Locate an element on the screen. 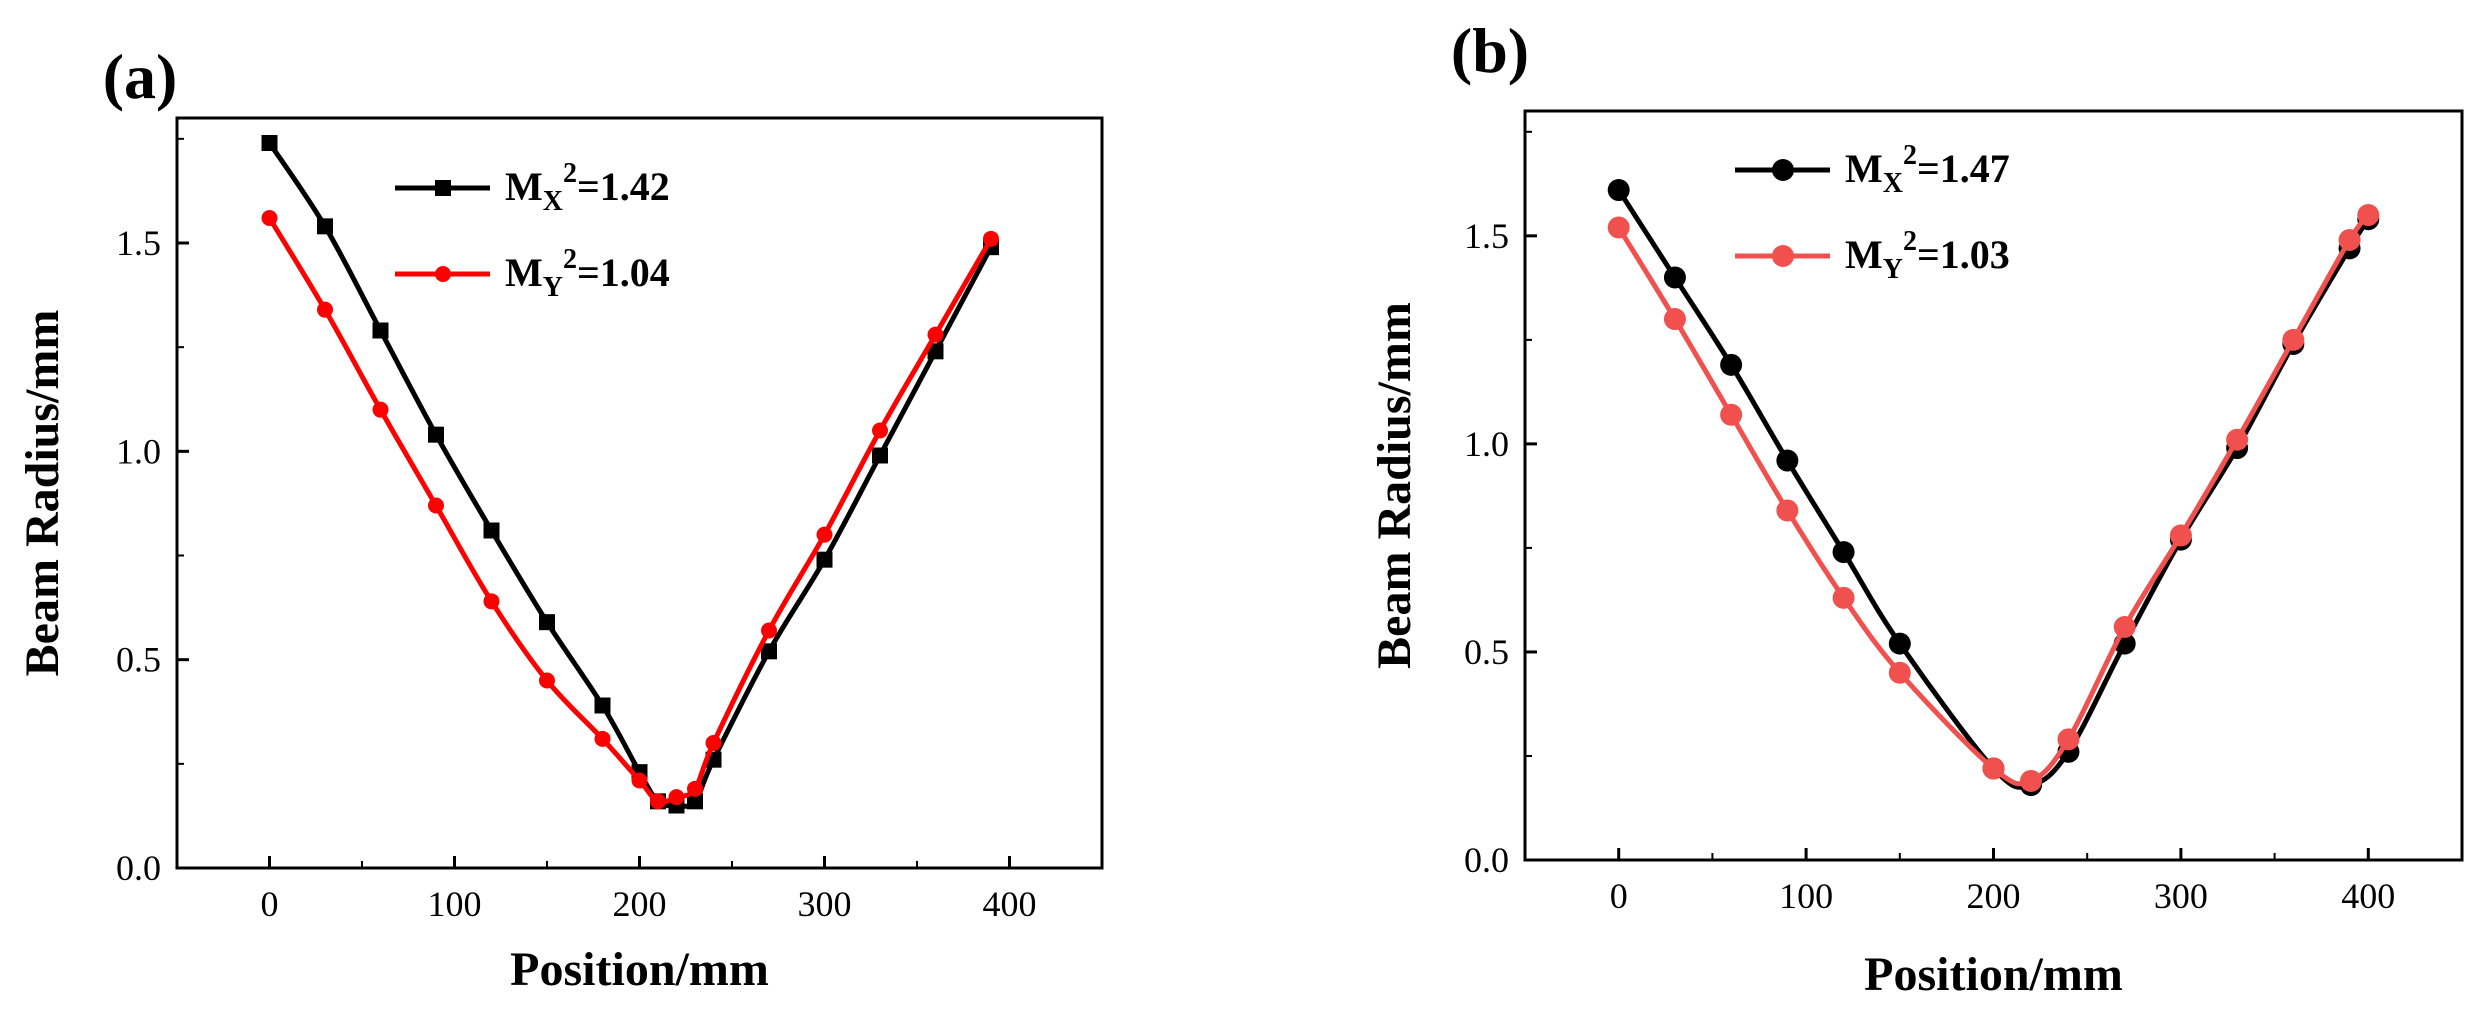  legend-label-rest: =1.47 is located at coordinates (1963, 168).